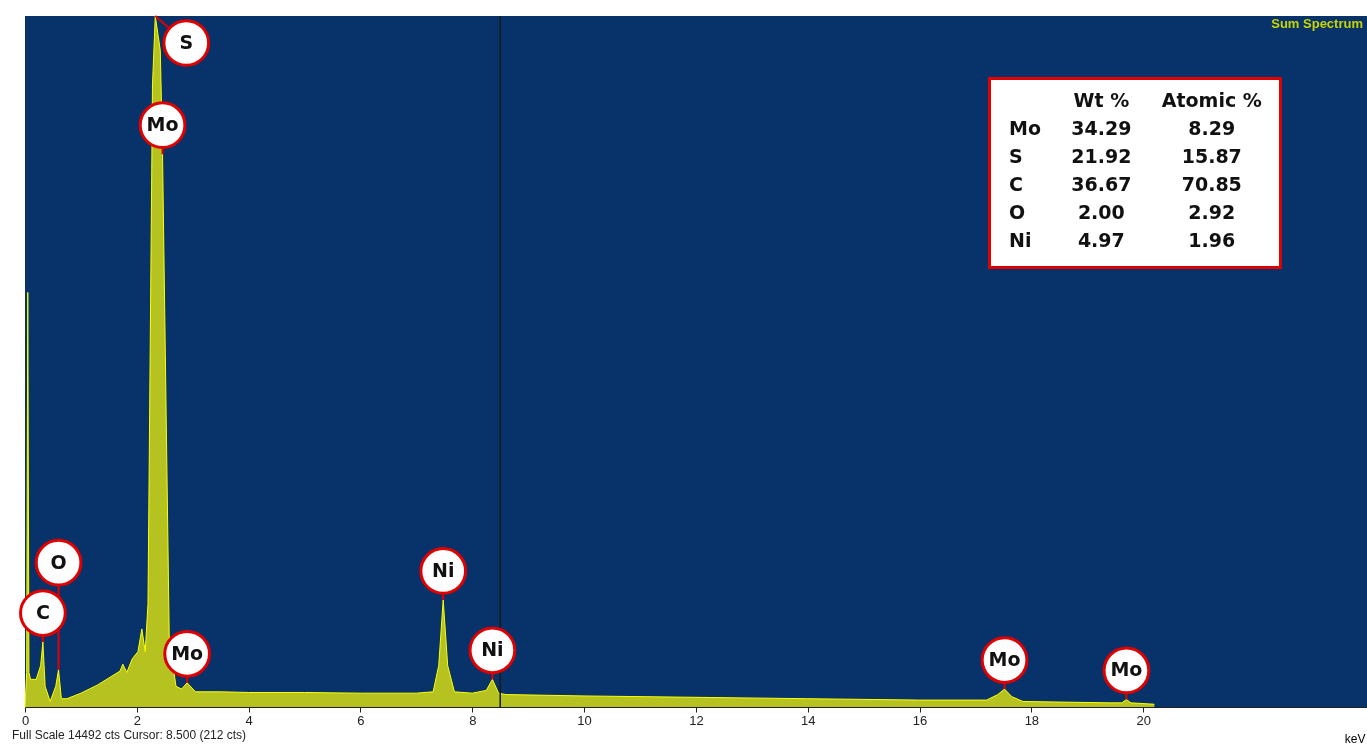 This screenshot has width=1367, height=744. What do you see at coordinates (696, 720) in the screenshot?
I see `x-tick-label: 12` at bounding box center [696, 720].